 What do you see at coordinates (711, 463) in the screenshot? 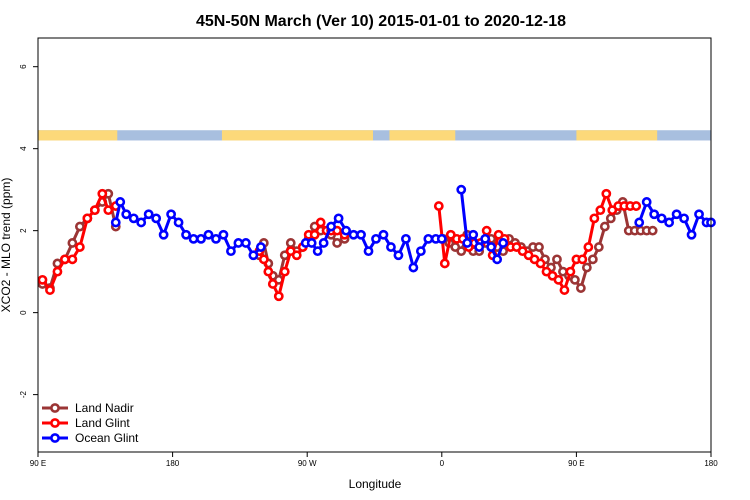
I see `x-tick-label: 180` at bounding box center [711, 463].